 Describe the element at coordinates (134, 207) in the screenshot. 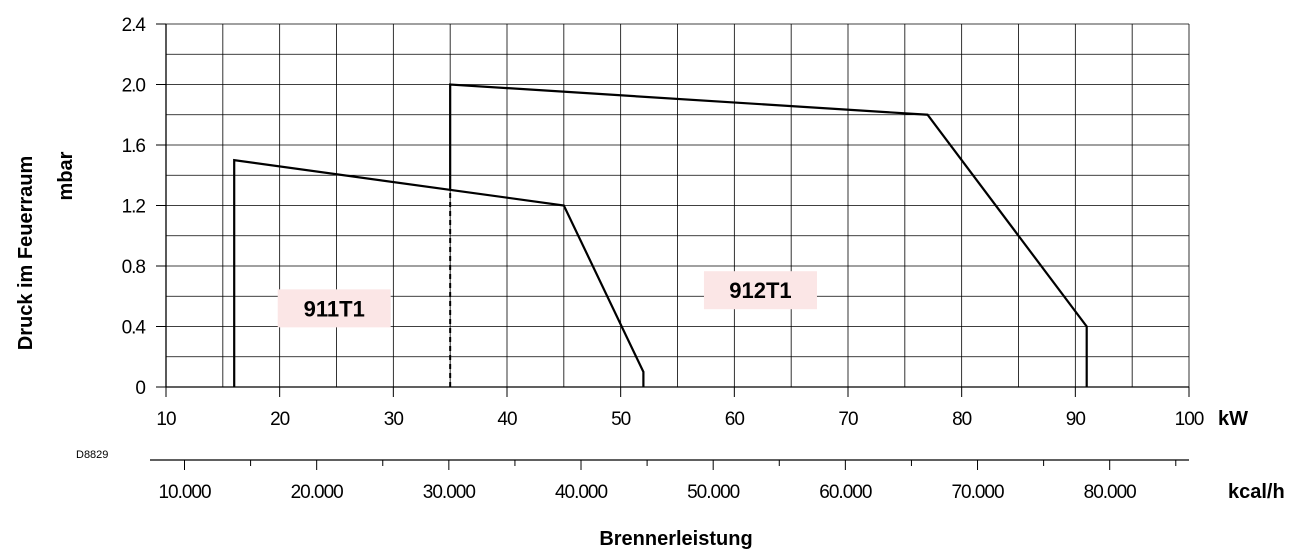

I see `y-tick-label: 1.2` at that location.